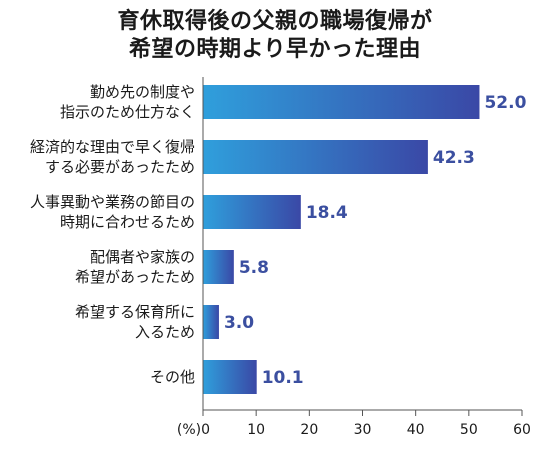 Image resolution: width=550 pixels, height=450 pixels. Describe the element at coordinates (469, 430) in the screenshot. I see `x-tick-label-5: 50` at that location.